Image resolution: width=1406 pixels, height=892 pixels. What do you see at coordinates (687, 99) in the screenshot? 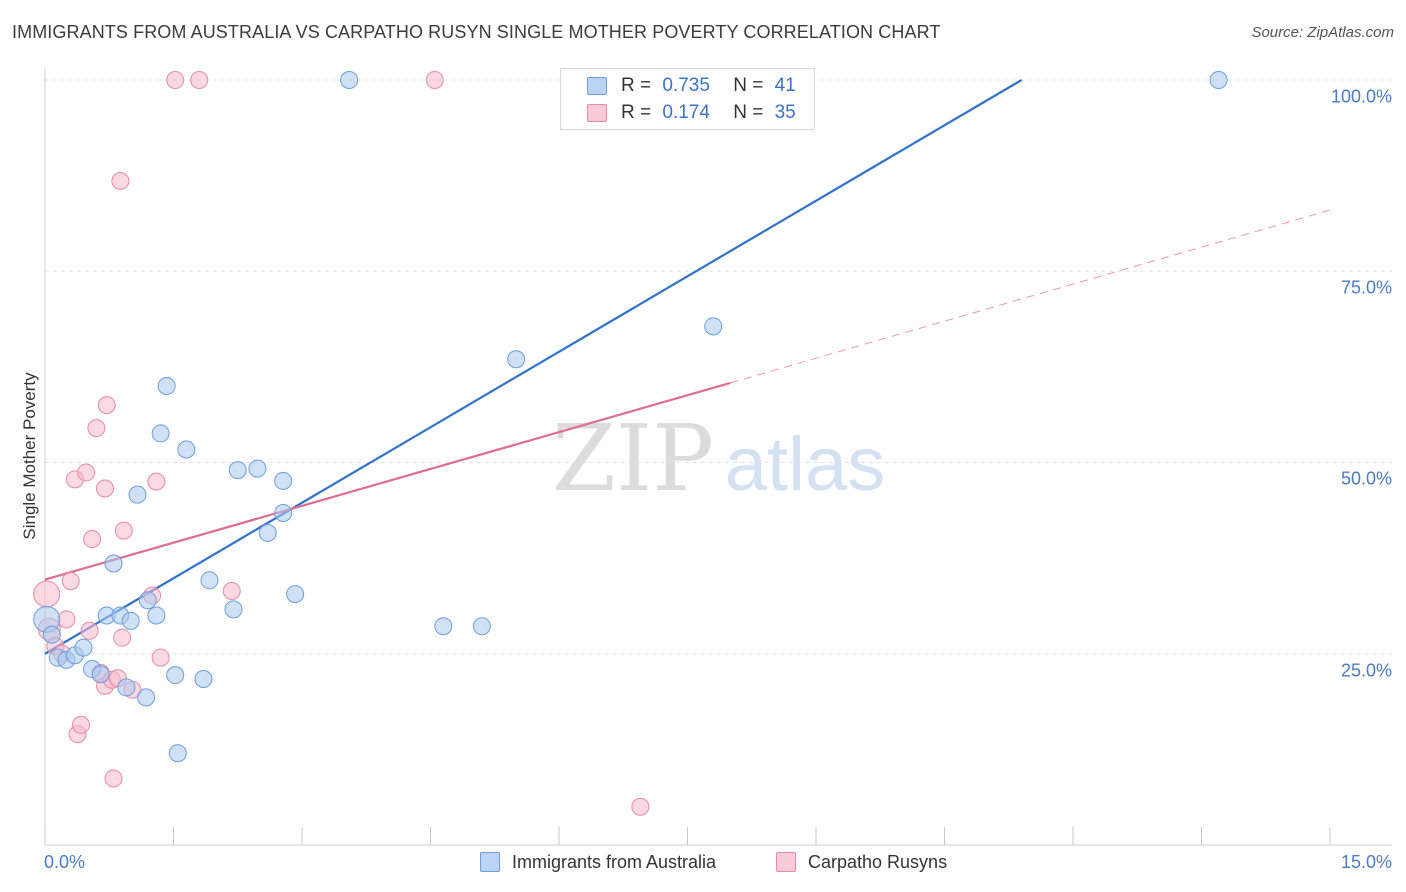
I see `stats-legend: R = 0.735 N = 41 R = 0.174 N = 35` at bounding box center [687, 99].